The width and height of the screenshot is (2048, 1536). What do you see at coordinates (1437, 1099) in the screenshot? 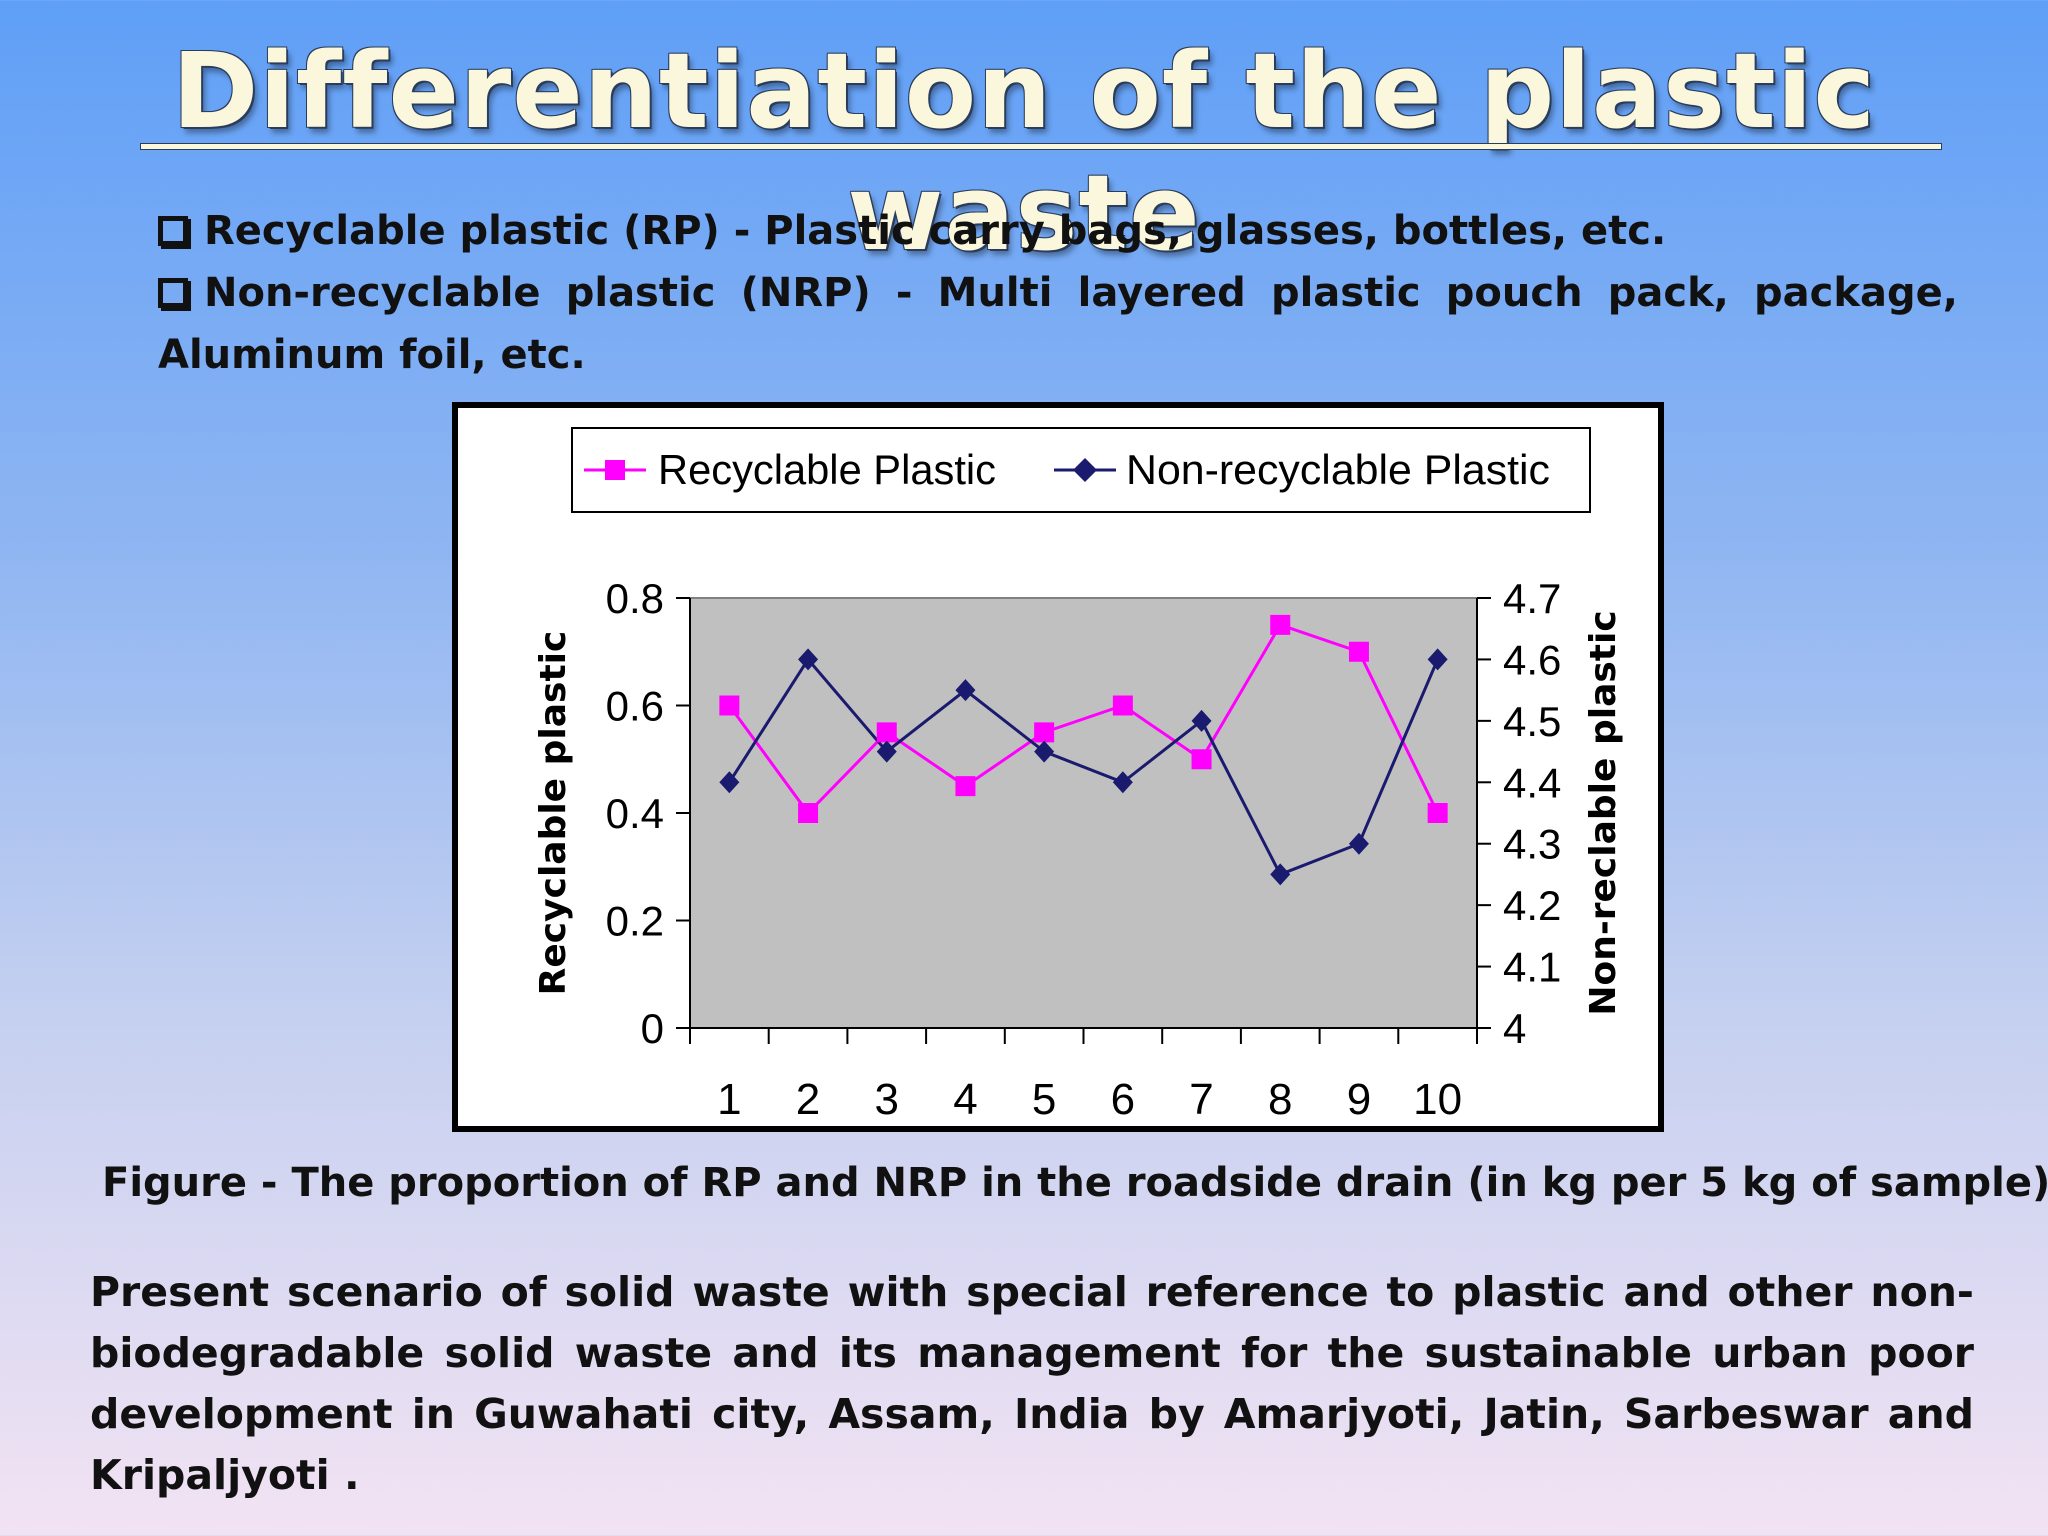
I see `x-tick-label: 10` at bounding box center [1437, 1099].